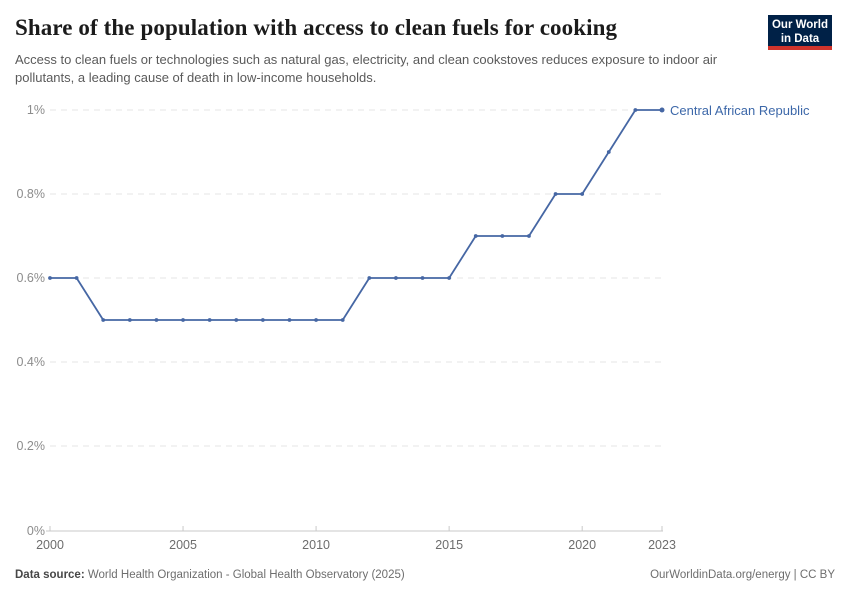  Describe the element at coordinates (740, 110) in the screenshot. I see `series-entity-label: Central African Republic` at that location.